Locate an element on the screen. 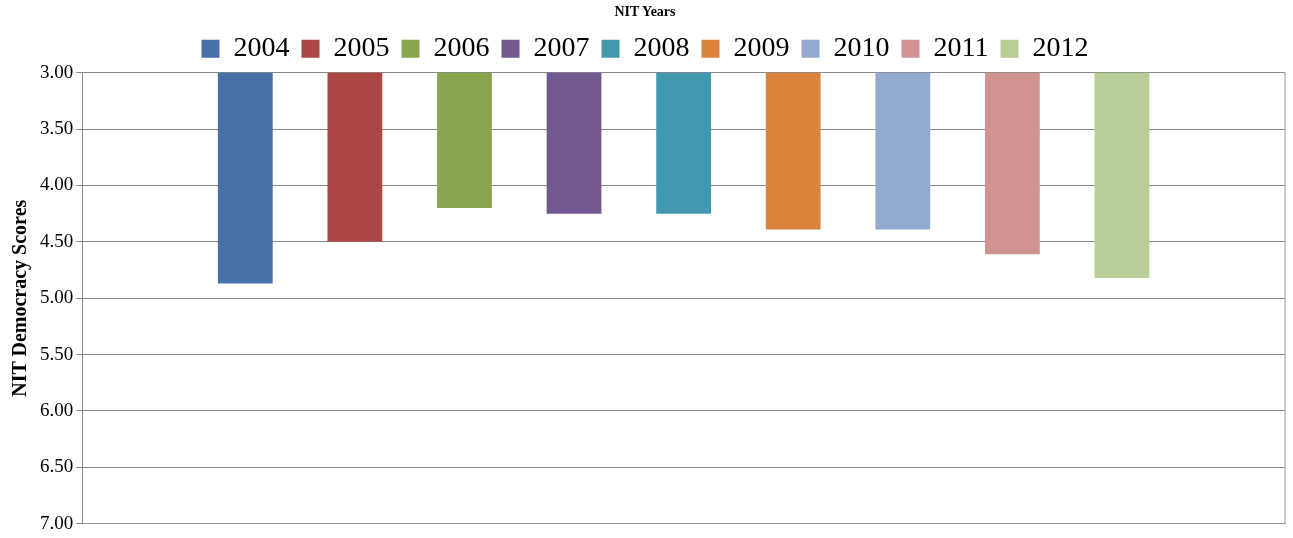 This screenshot has width=1293, height=538. legend-label: 2004 is located at coordinates (261, 47).